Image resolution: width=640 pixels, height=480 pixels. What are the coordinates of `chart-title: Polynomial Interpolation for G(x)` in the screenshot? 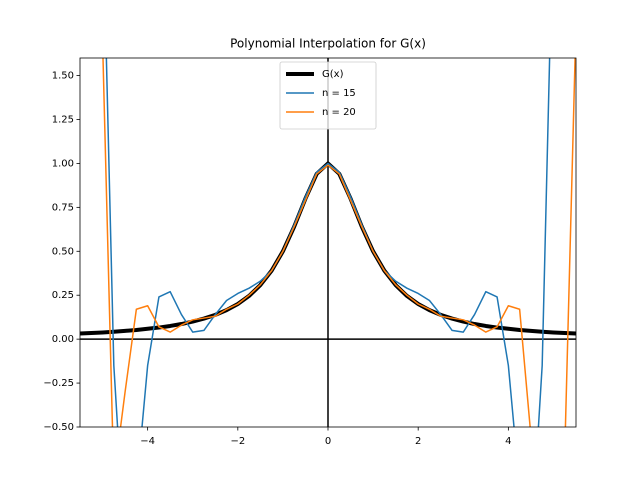 It's located at (328, 44).